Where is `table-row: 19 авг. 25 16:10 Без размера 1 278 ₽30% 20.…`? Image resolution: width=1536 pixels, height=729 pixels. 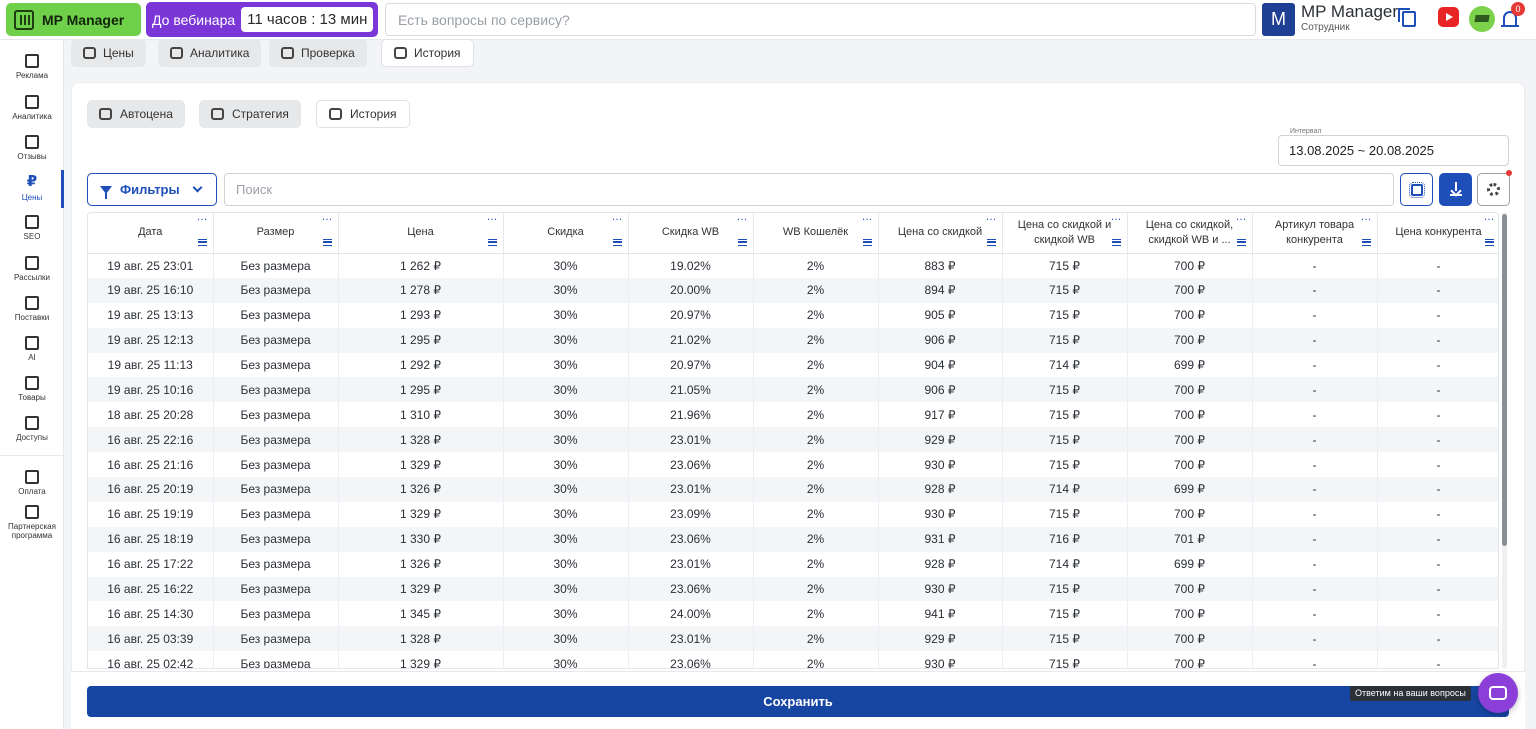
table-row: 19 авг. 25 16:10 Без размера 1 278 ₽30% 20.… is located at coordinates (793, 290).